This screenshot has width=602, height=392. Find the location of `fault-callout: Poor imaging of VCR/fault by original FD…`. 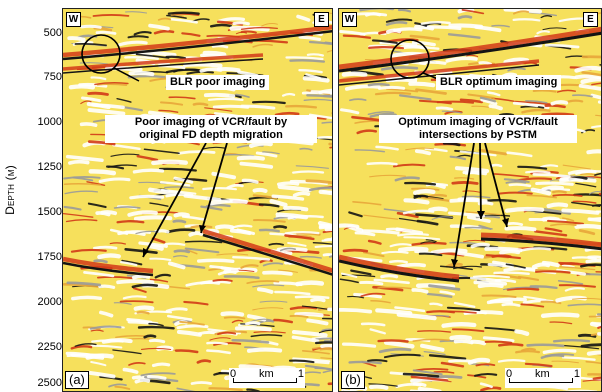

fault-callout: Poor imaging of VCR/fault by original FD… is located at coordinates (211, 129).